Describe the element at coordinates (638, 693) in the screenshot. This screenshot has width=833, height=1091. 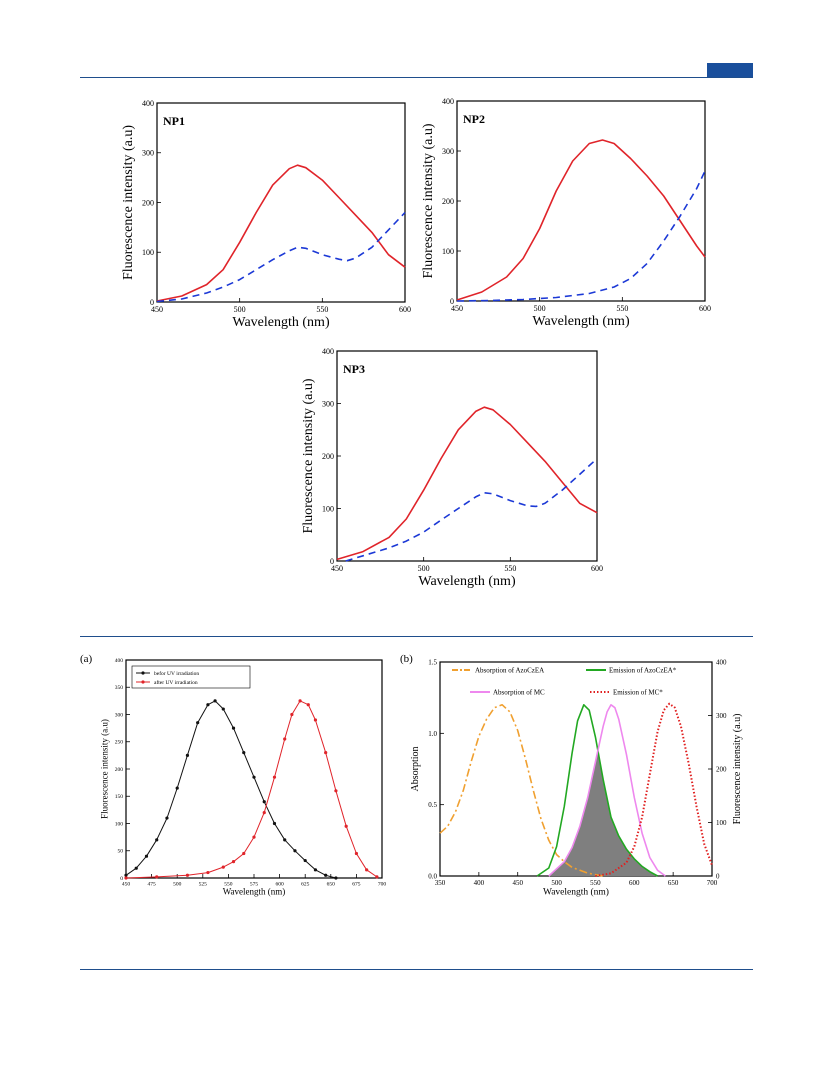
I see `legend-label: Emission of MC*` at that location.